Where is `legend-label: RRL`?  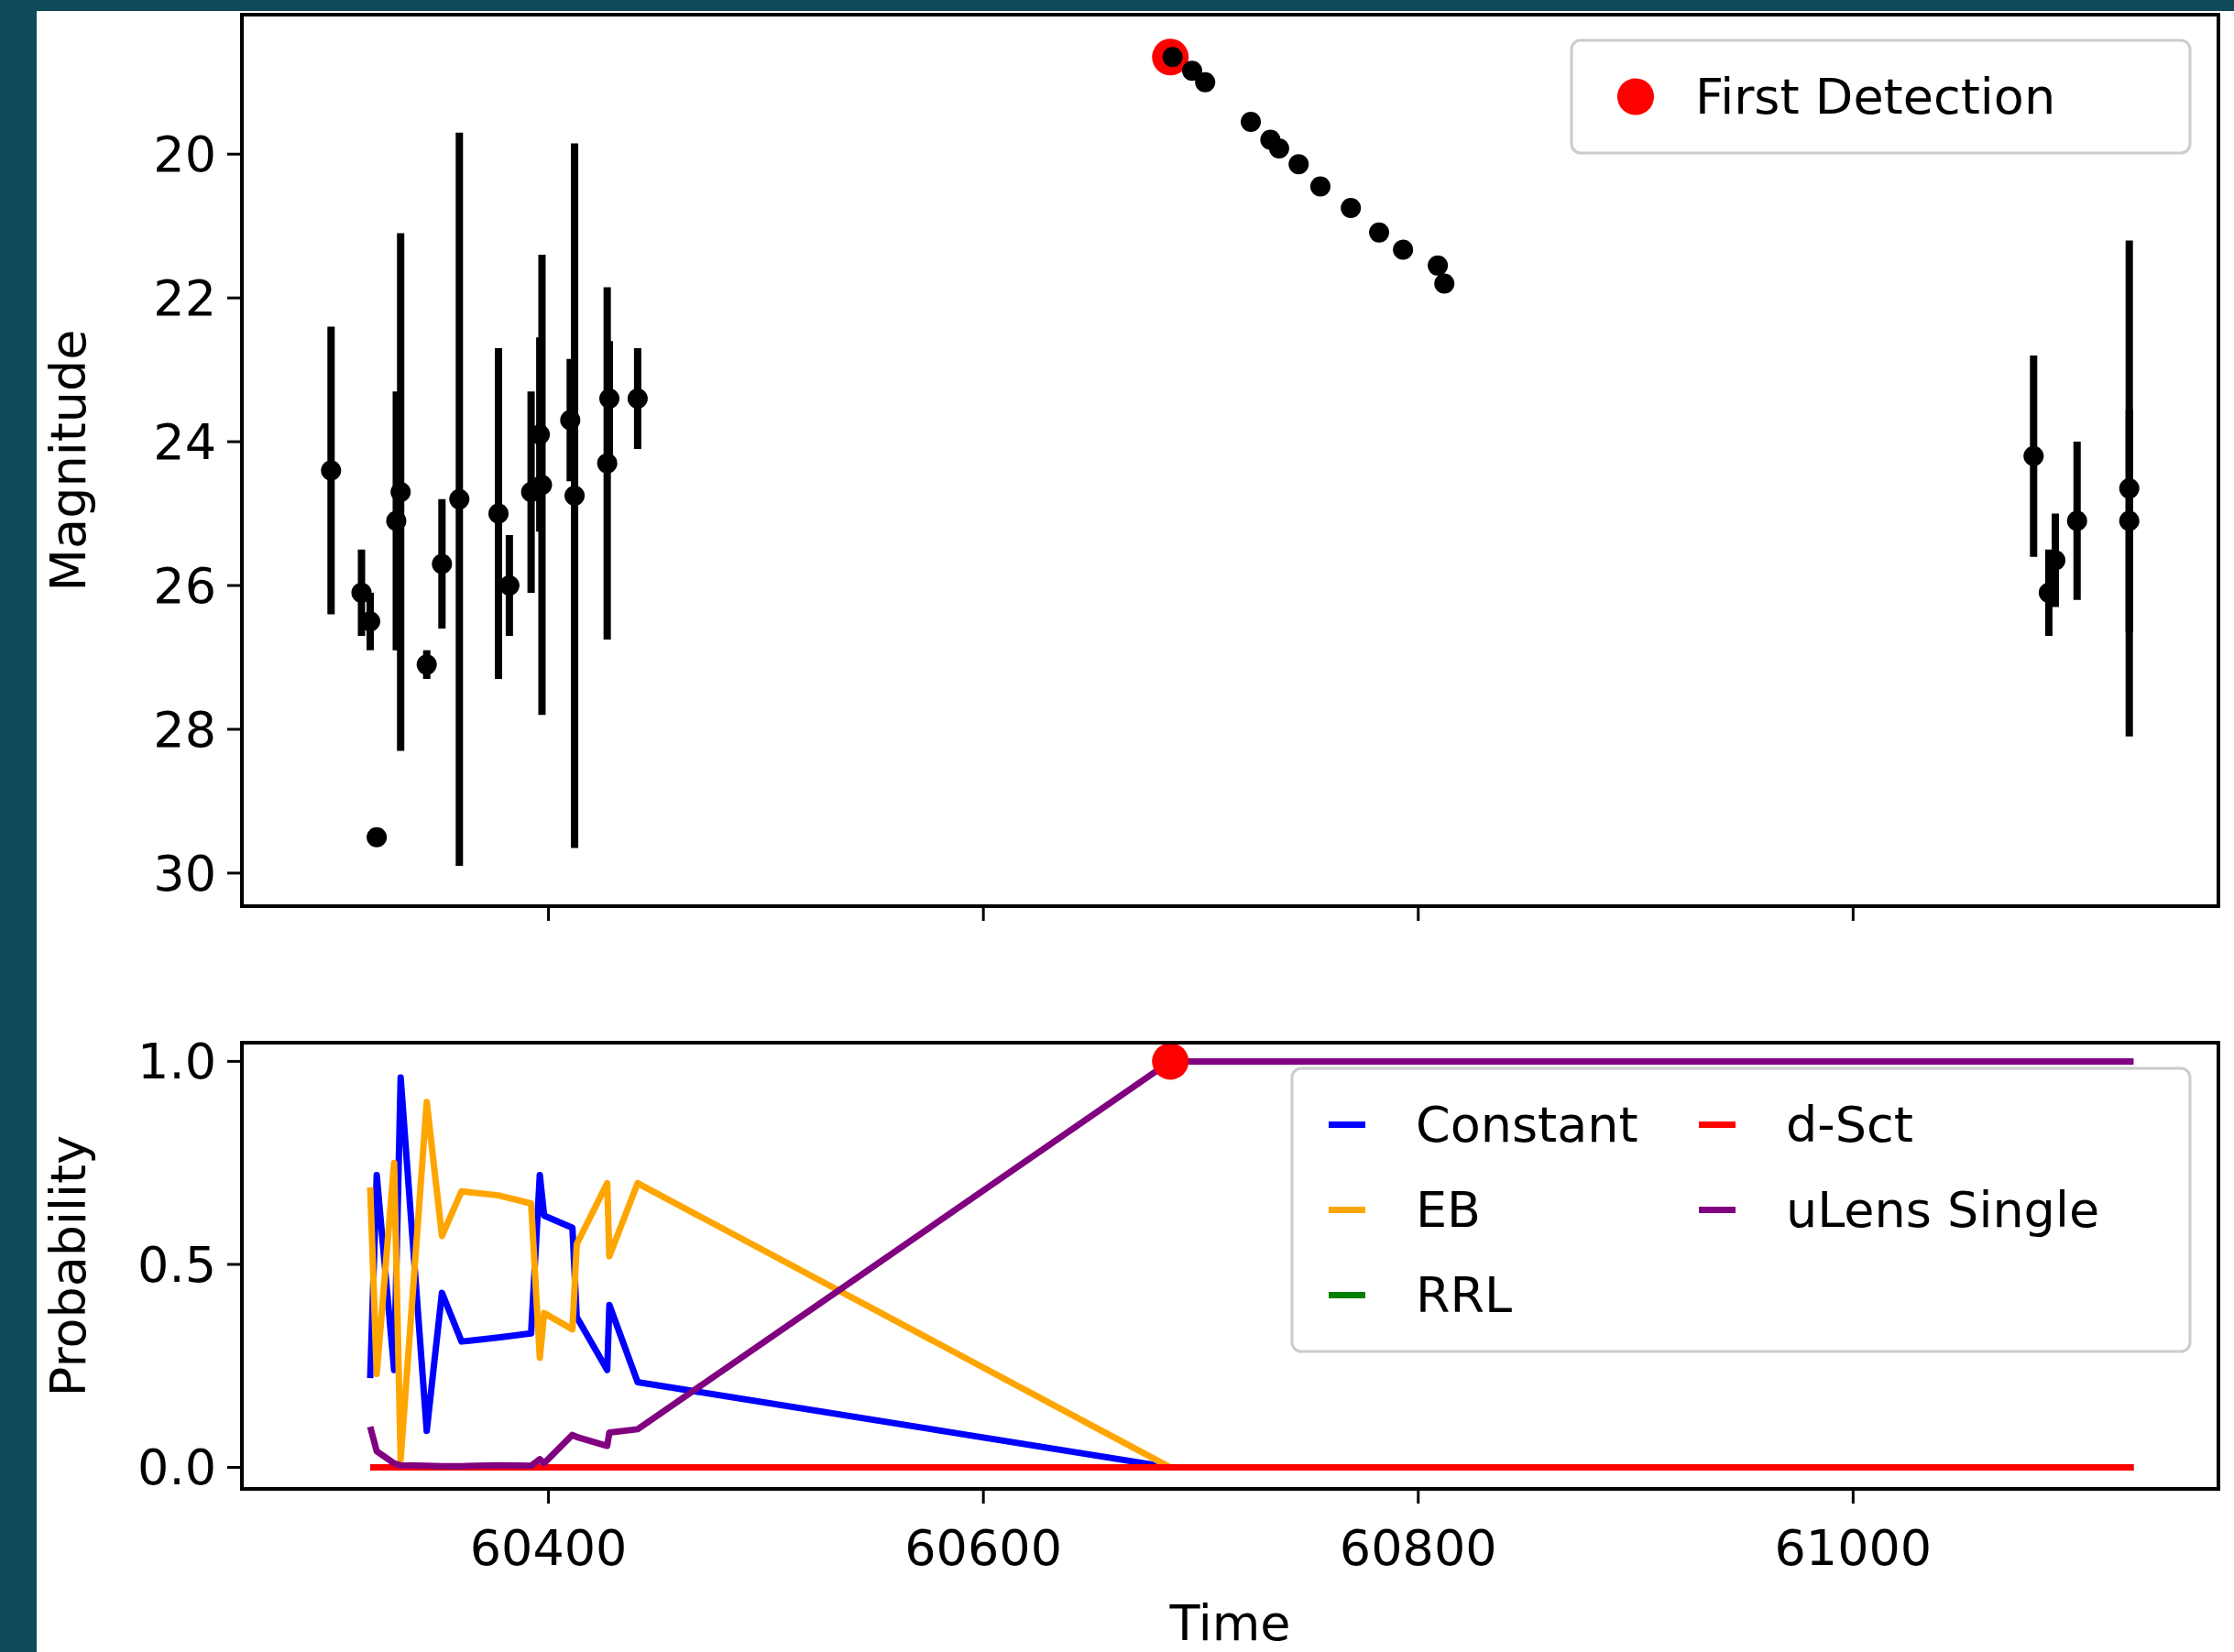 legend-label: RRL is located at coordinates (1464, 1295).